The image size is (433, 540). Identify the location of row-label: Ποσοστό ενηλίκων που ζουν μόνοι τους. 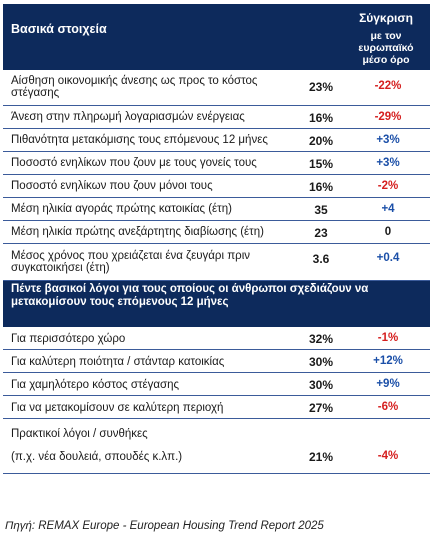
(112, 186).